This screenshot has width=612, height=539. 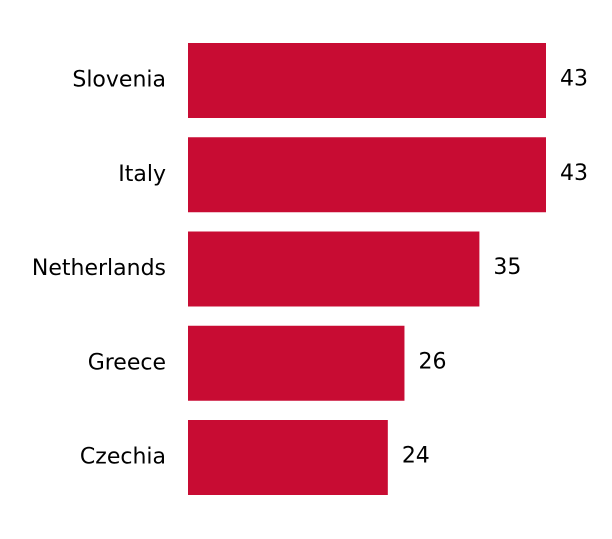 I want to click on category-label: Netherlands, so click(x=99, y=268).